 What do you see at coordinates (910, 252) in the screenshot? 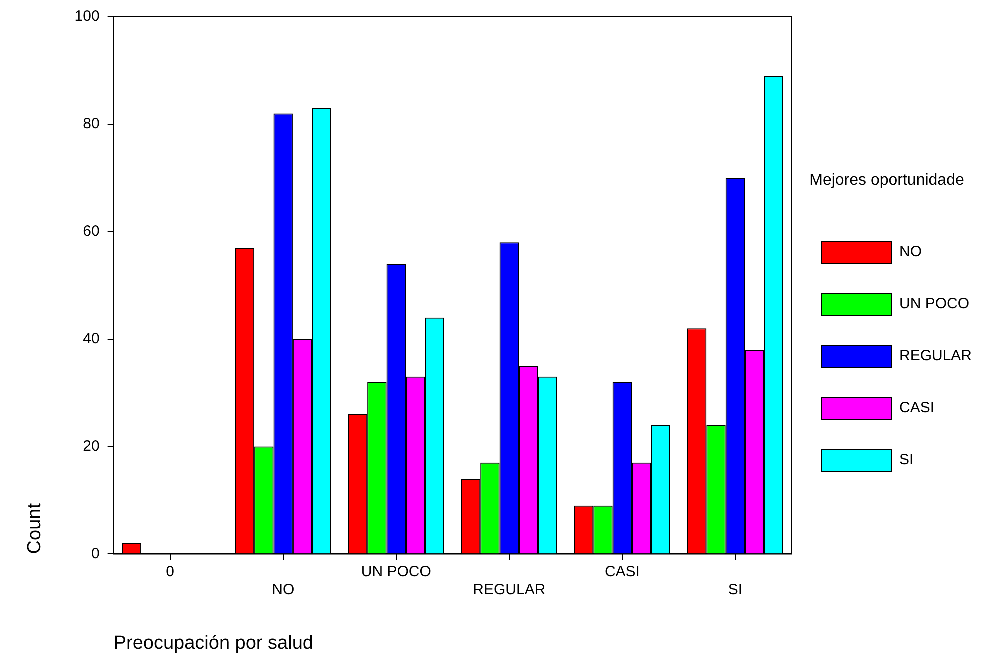
I see `legend-label: NO` at bounding box center [910, 252].